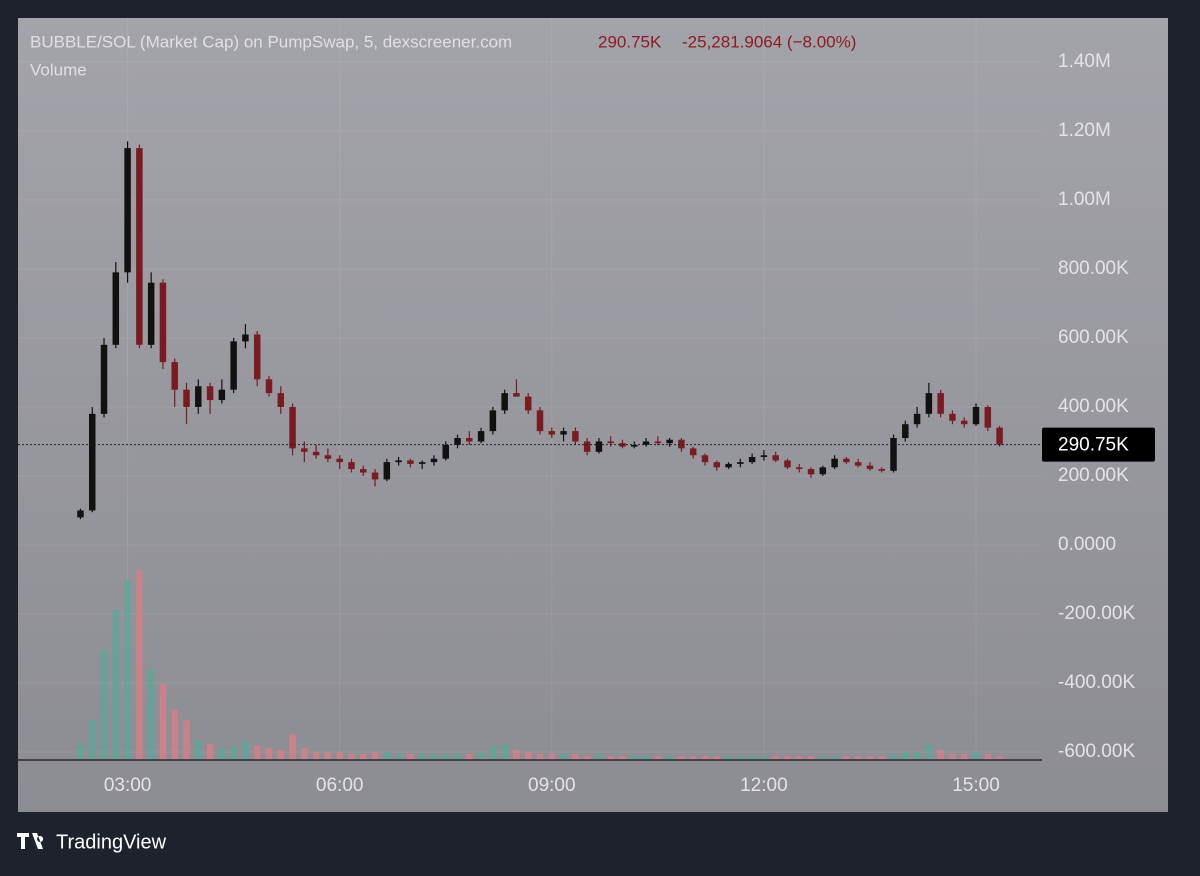  I want to click on volume-label: Volume, so click(58, 69).